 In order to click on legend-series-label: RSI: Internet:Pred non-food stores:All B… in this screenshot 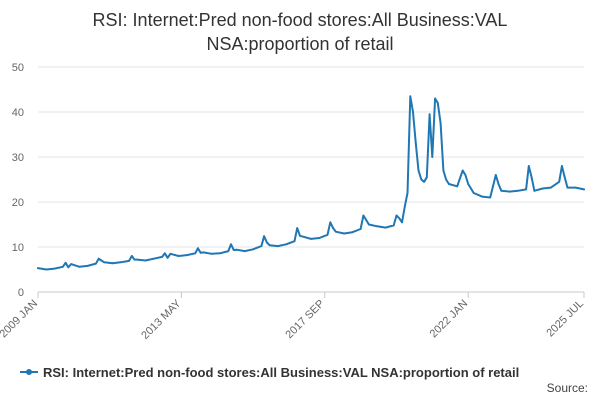, I will do `click(281, 372)`.